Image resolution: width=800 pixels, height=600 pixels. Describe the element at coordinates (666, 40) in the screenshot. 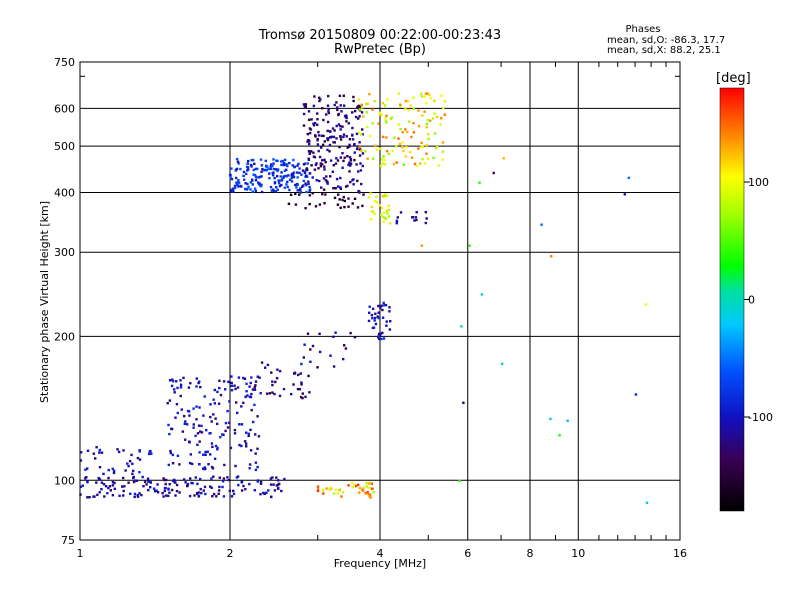

I see `phase-line-o: mean, sd,O: -86.3, 17.7` at that location.